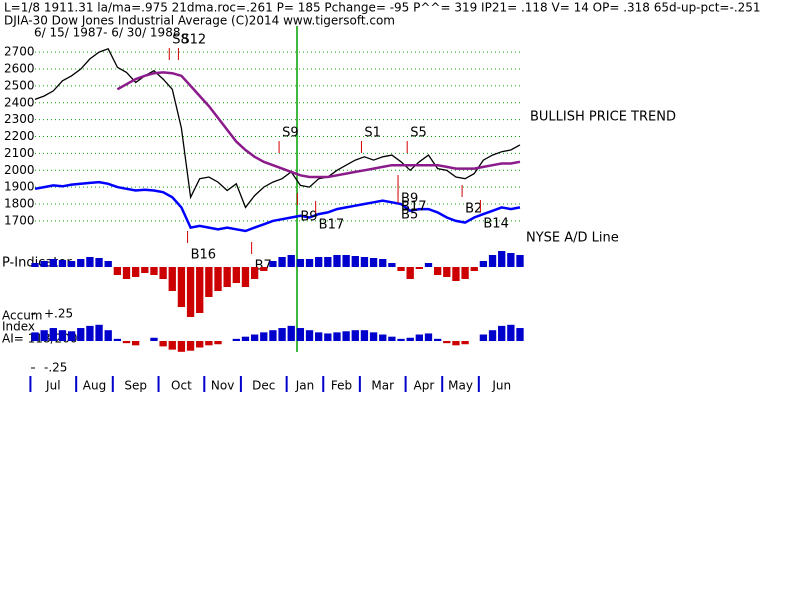  I want to click on signal-label: S9, so click(290, 133).